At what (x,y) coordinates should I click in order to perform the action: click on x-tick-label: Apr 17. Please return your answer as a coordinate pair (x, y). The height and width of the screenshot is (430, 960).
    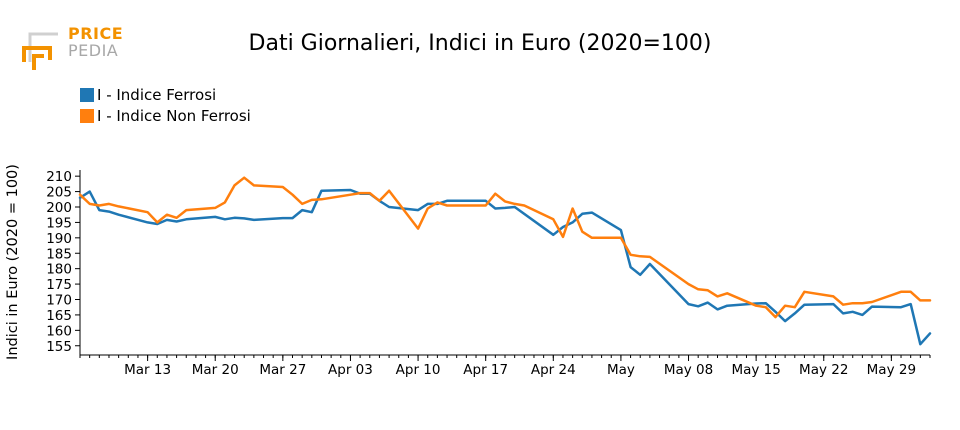
    Looking at the image, I should click on (485, 370).